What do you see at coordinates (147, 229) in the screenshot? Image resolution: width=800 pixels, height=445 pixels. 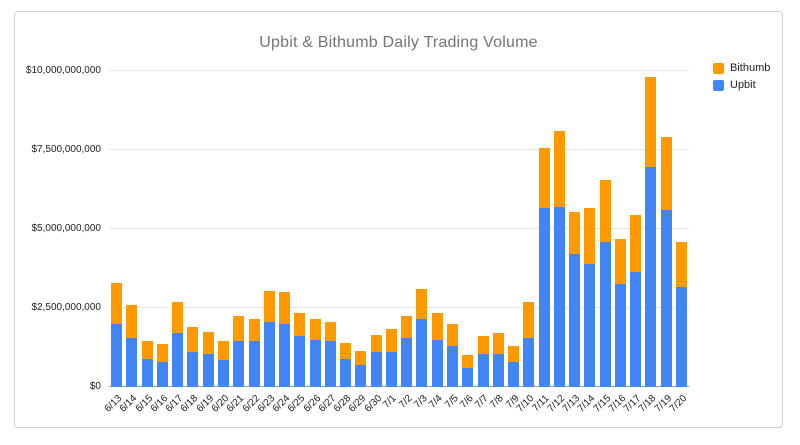 I see `bar-6/15` at bounding box center [147, 229].